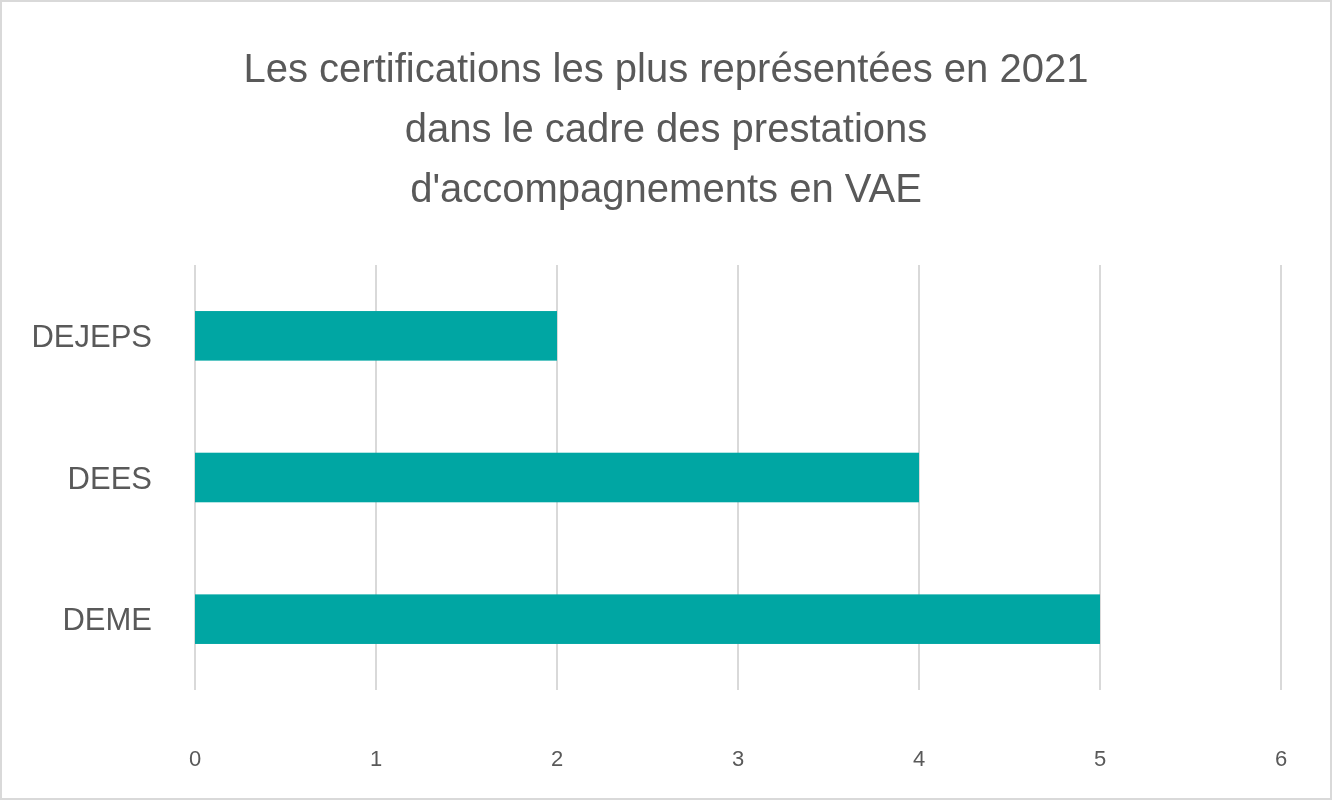 Image resolution: width=1332 pixels, height=800 pixels. Describe the element at coordinates (376, 758) in the screenshot. I see `x-tick-label: 1` at that location.